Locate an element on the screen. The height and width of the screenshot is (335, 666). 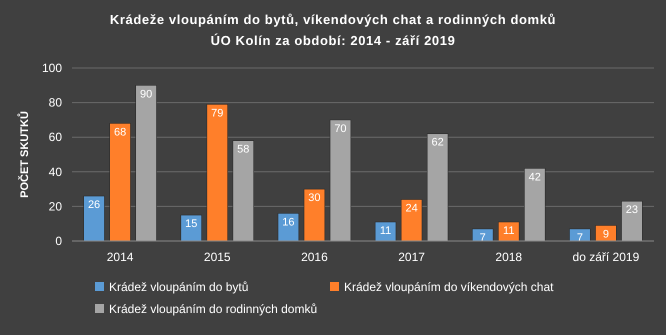
y-tick-label: 100 is located at coordinates (52, 68).